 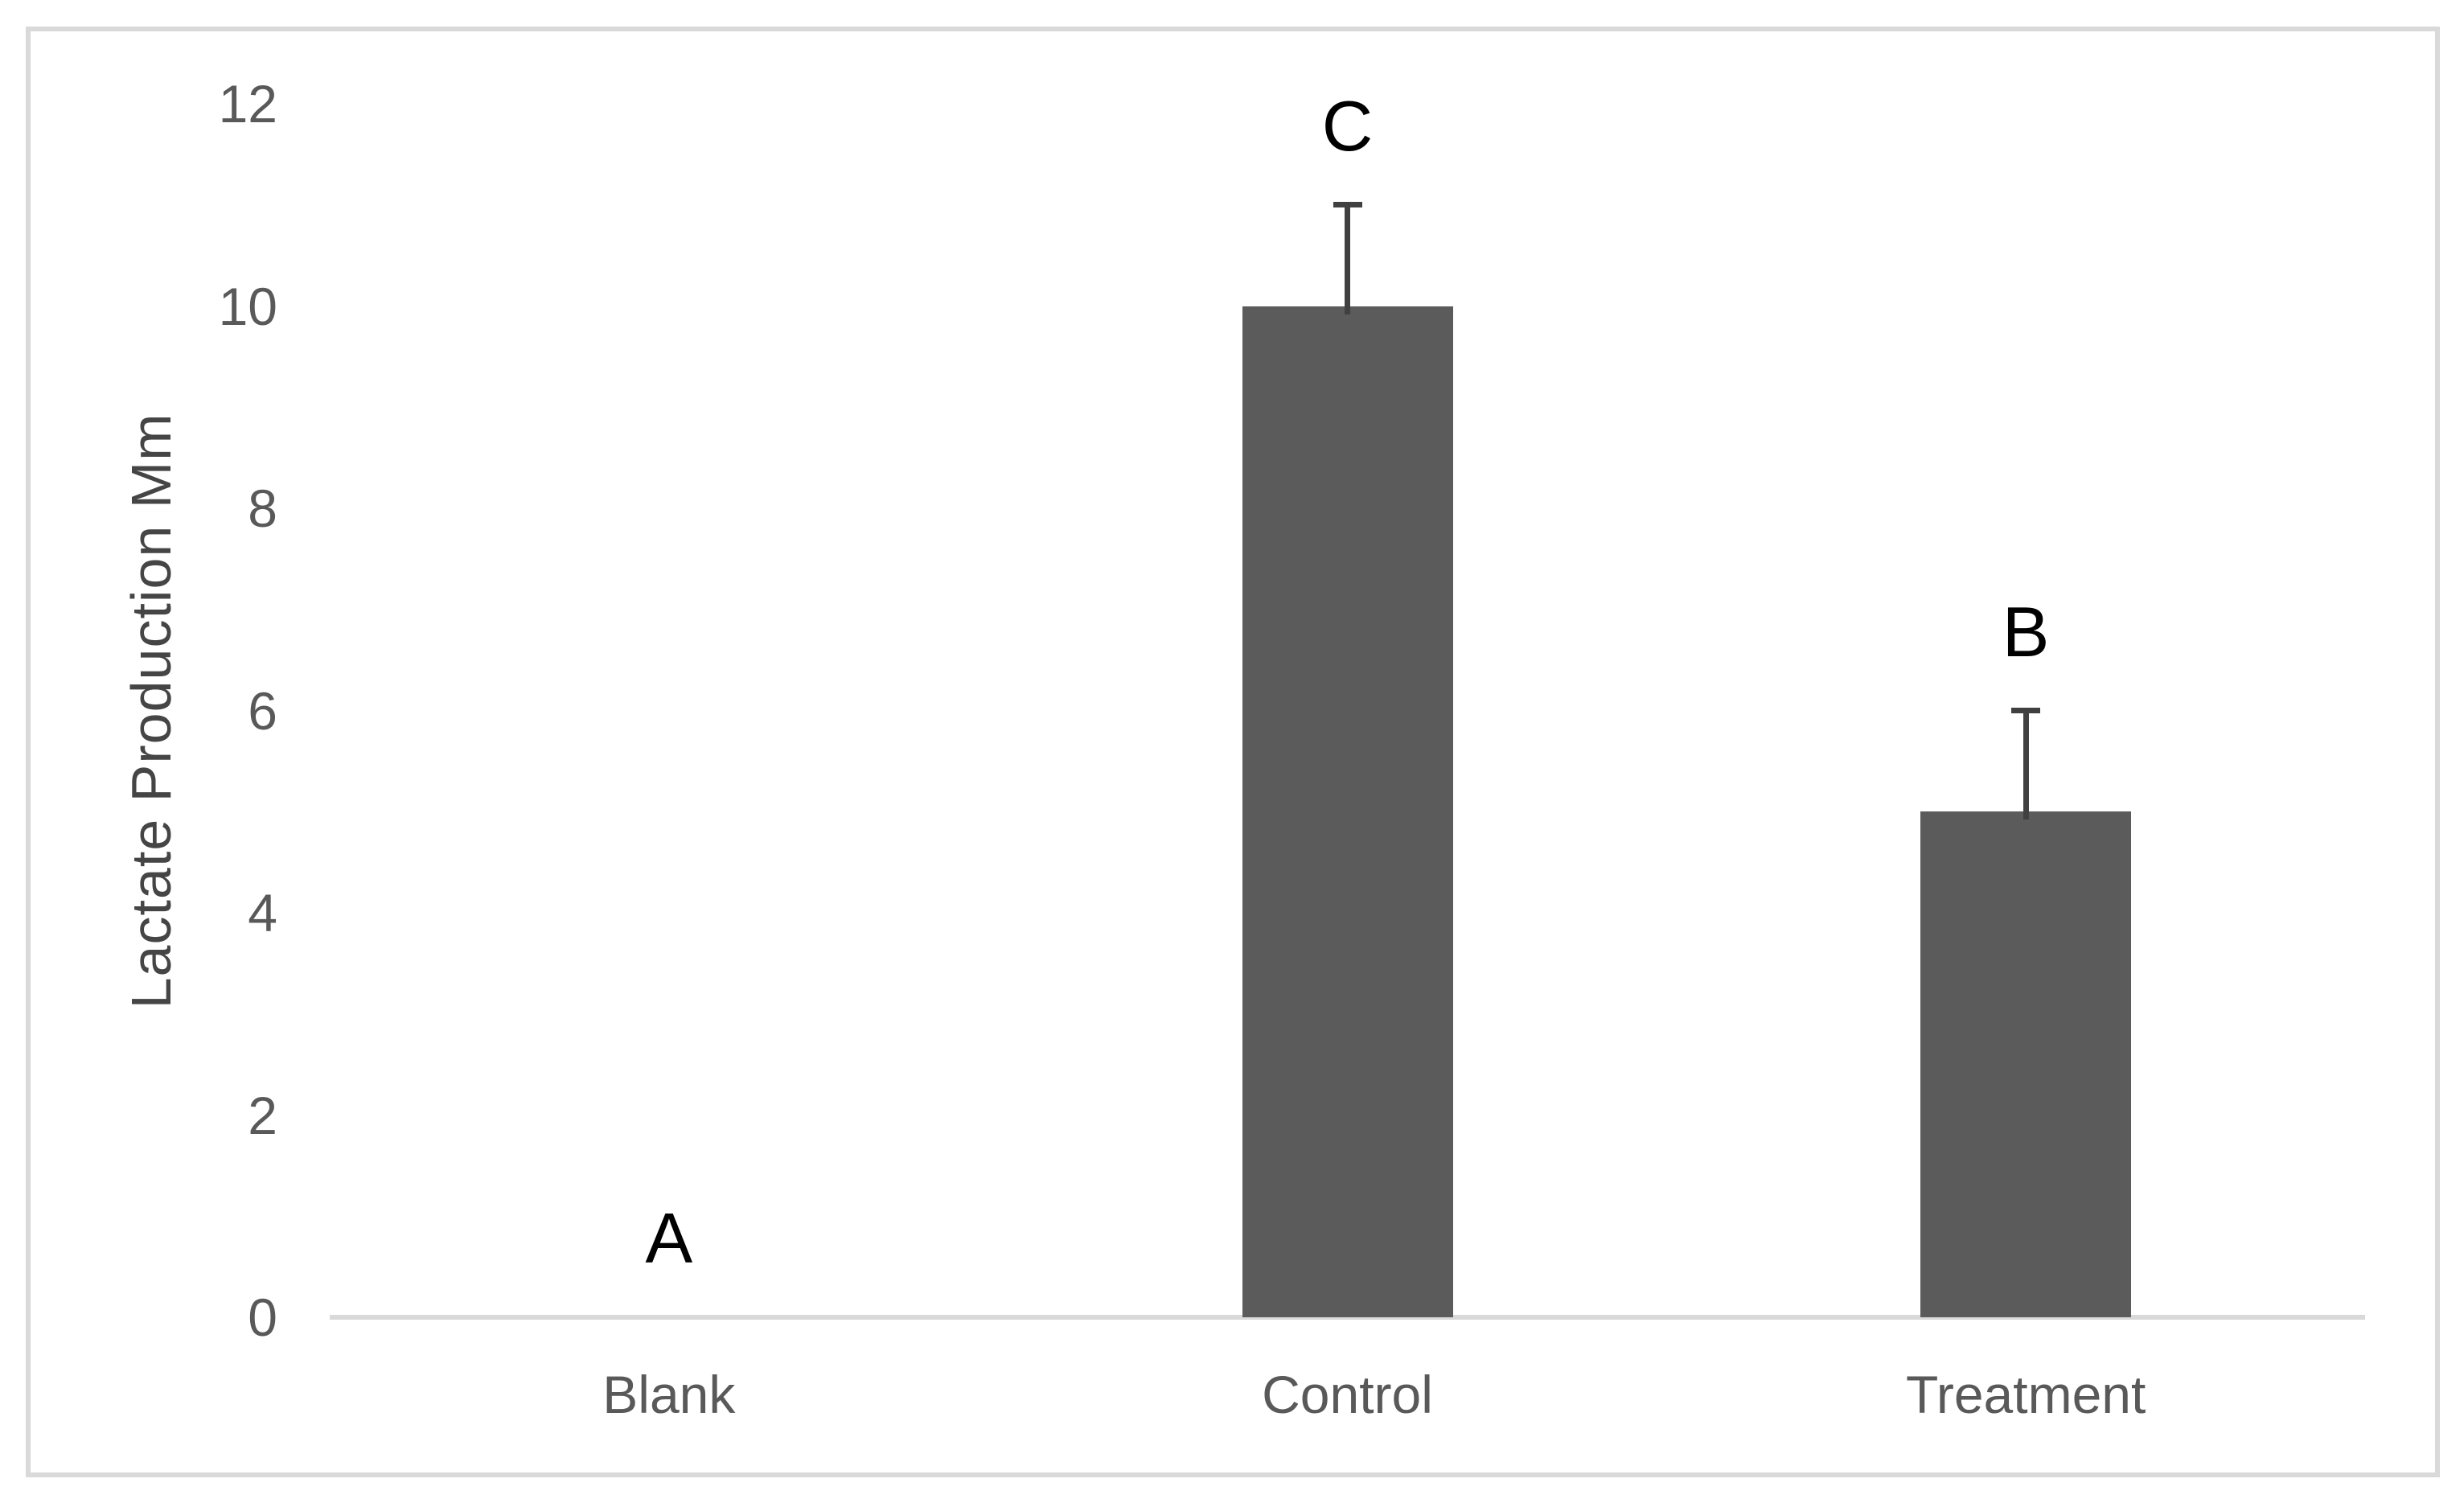 I want to click on y-tick-label-6: 6, so click(x=262, y=710).